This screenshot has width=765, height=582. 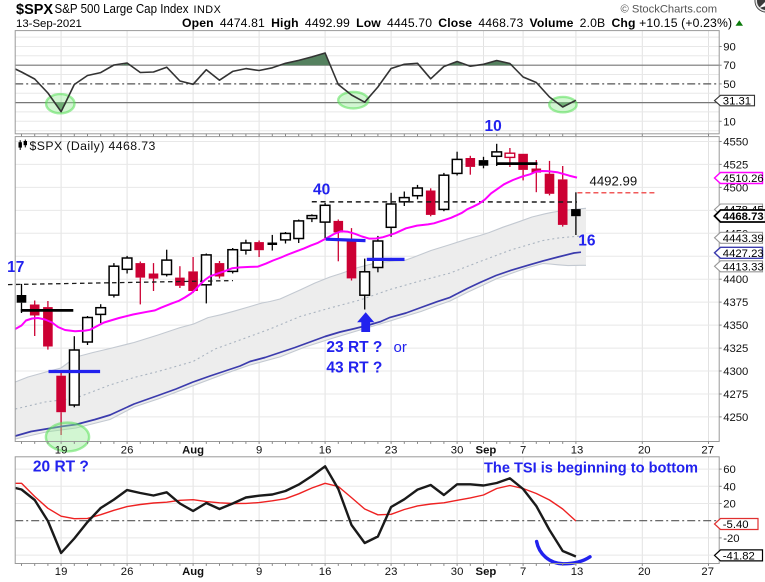 What do you see at coordinates (743, 217) in the screenshot?
I see `svg-text: 4468.73` at bounding box center [743, 217].